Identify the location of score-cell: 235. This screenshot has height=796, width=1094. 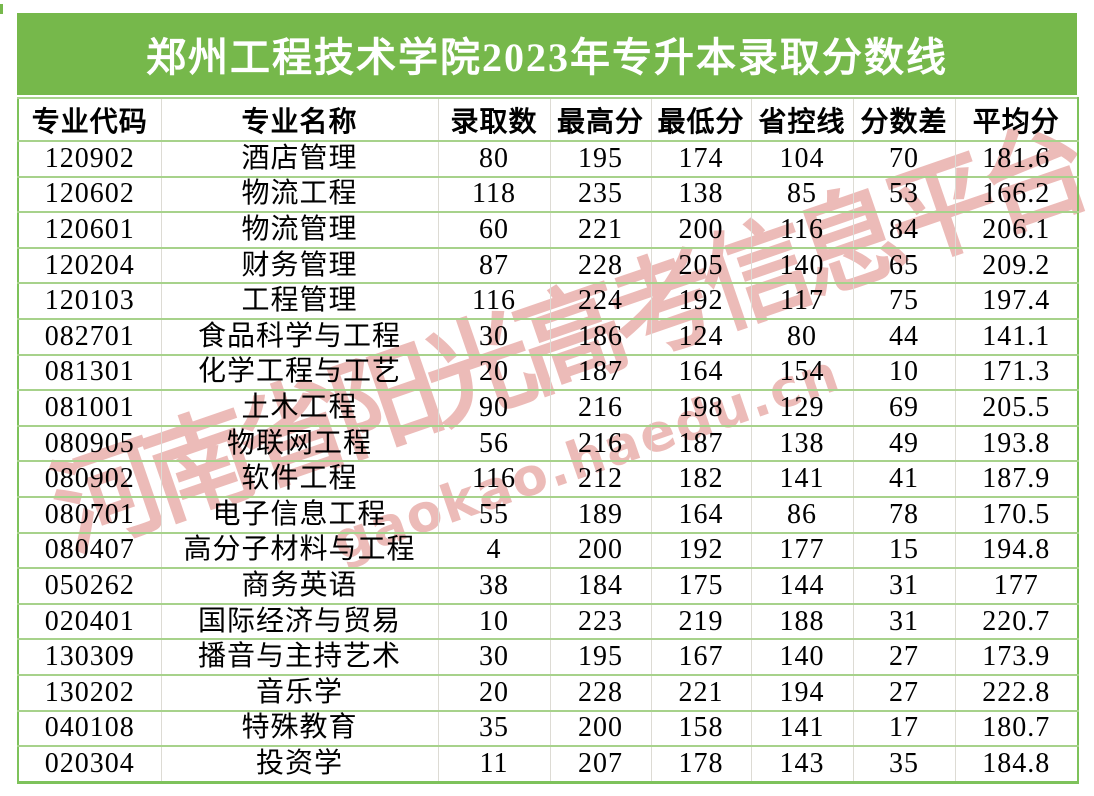
(600, 195).